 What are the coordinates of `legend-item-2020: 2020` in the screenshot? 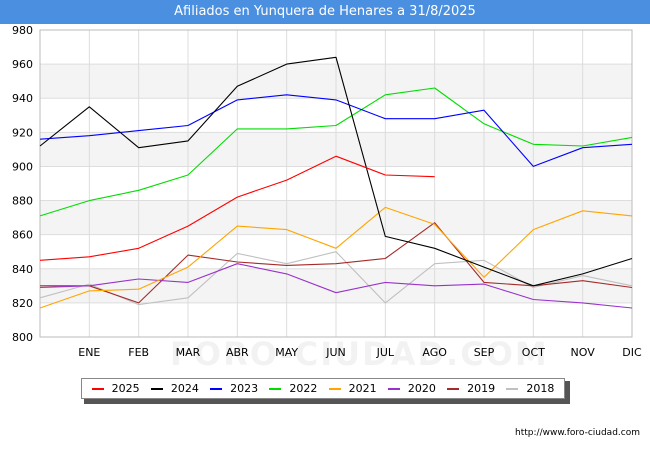 It's located at (411, 388).